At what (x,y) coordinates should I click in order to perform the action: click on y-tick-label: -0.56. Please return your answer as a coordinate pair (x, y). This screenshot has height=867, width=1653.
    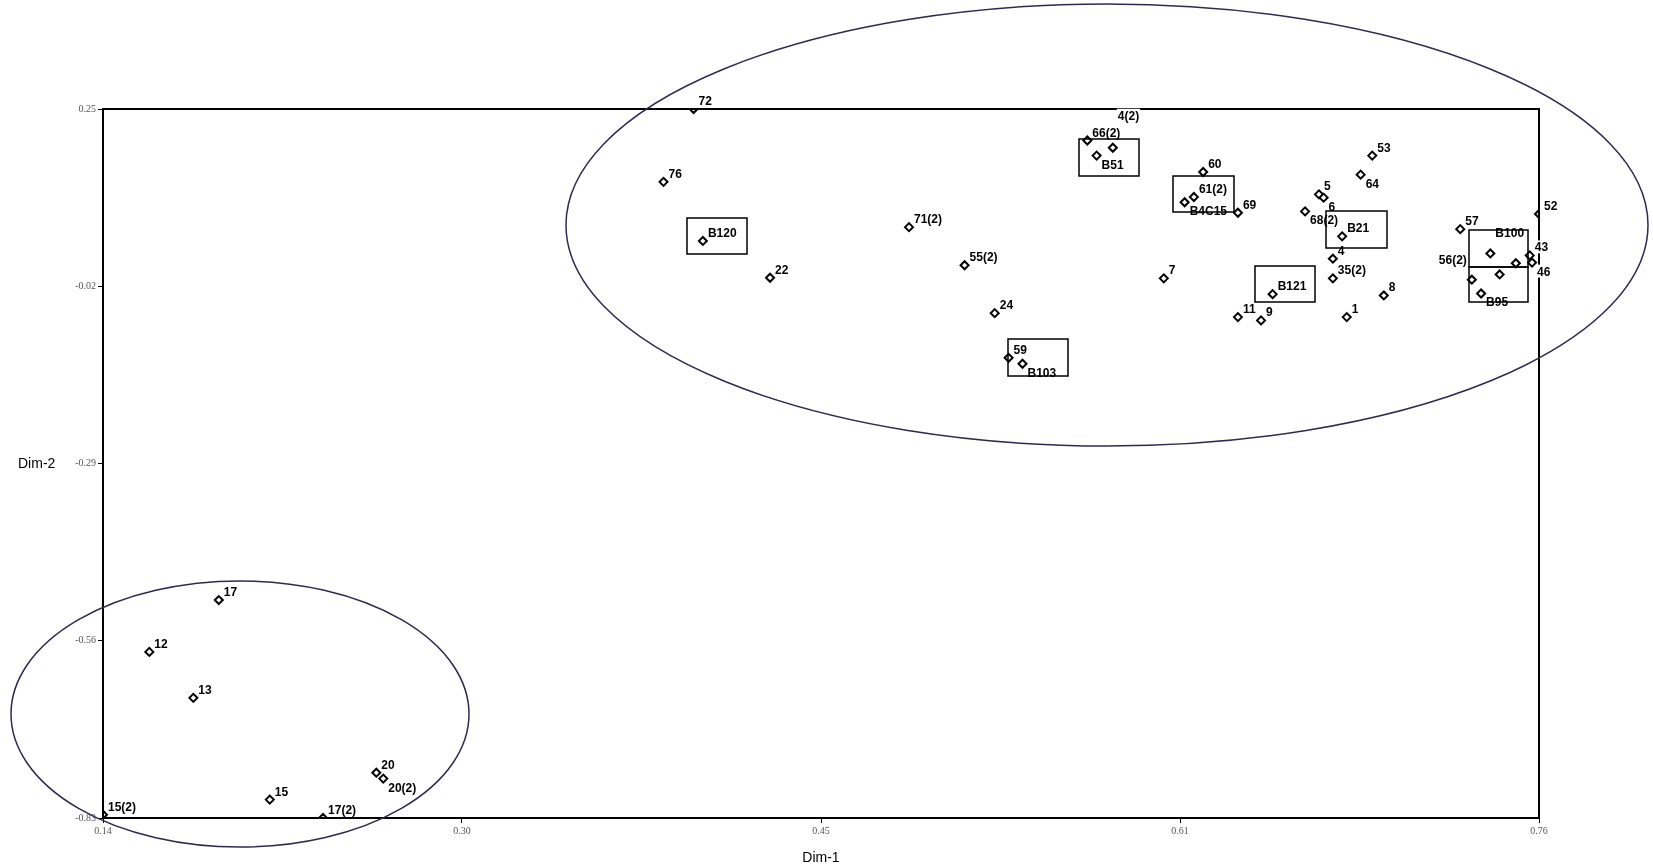
    Looking at the image, I should click on (85, 640).